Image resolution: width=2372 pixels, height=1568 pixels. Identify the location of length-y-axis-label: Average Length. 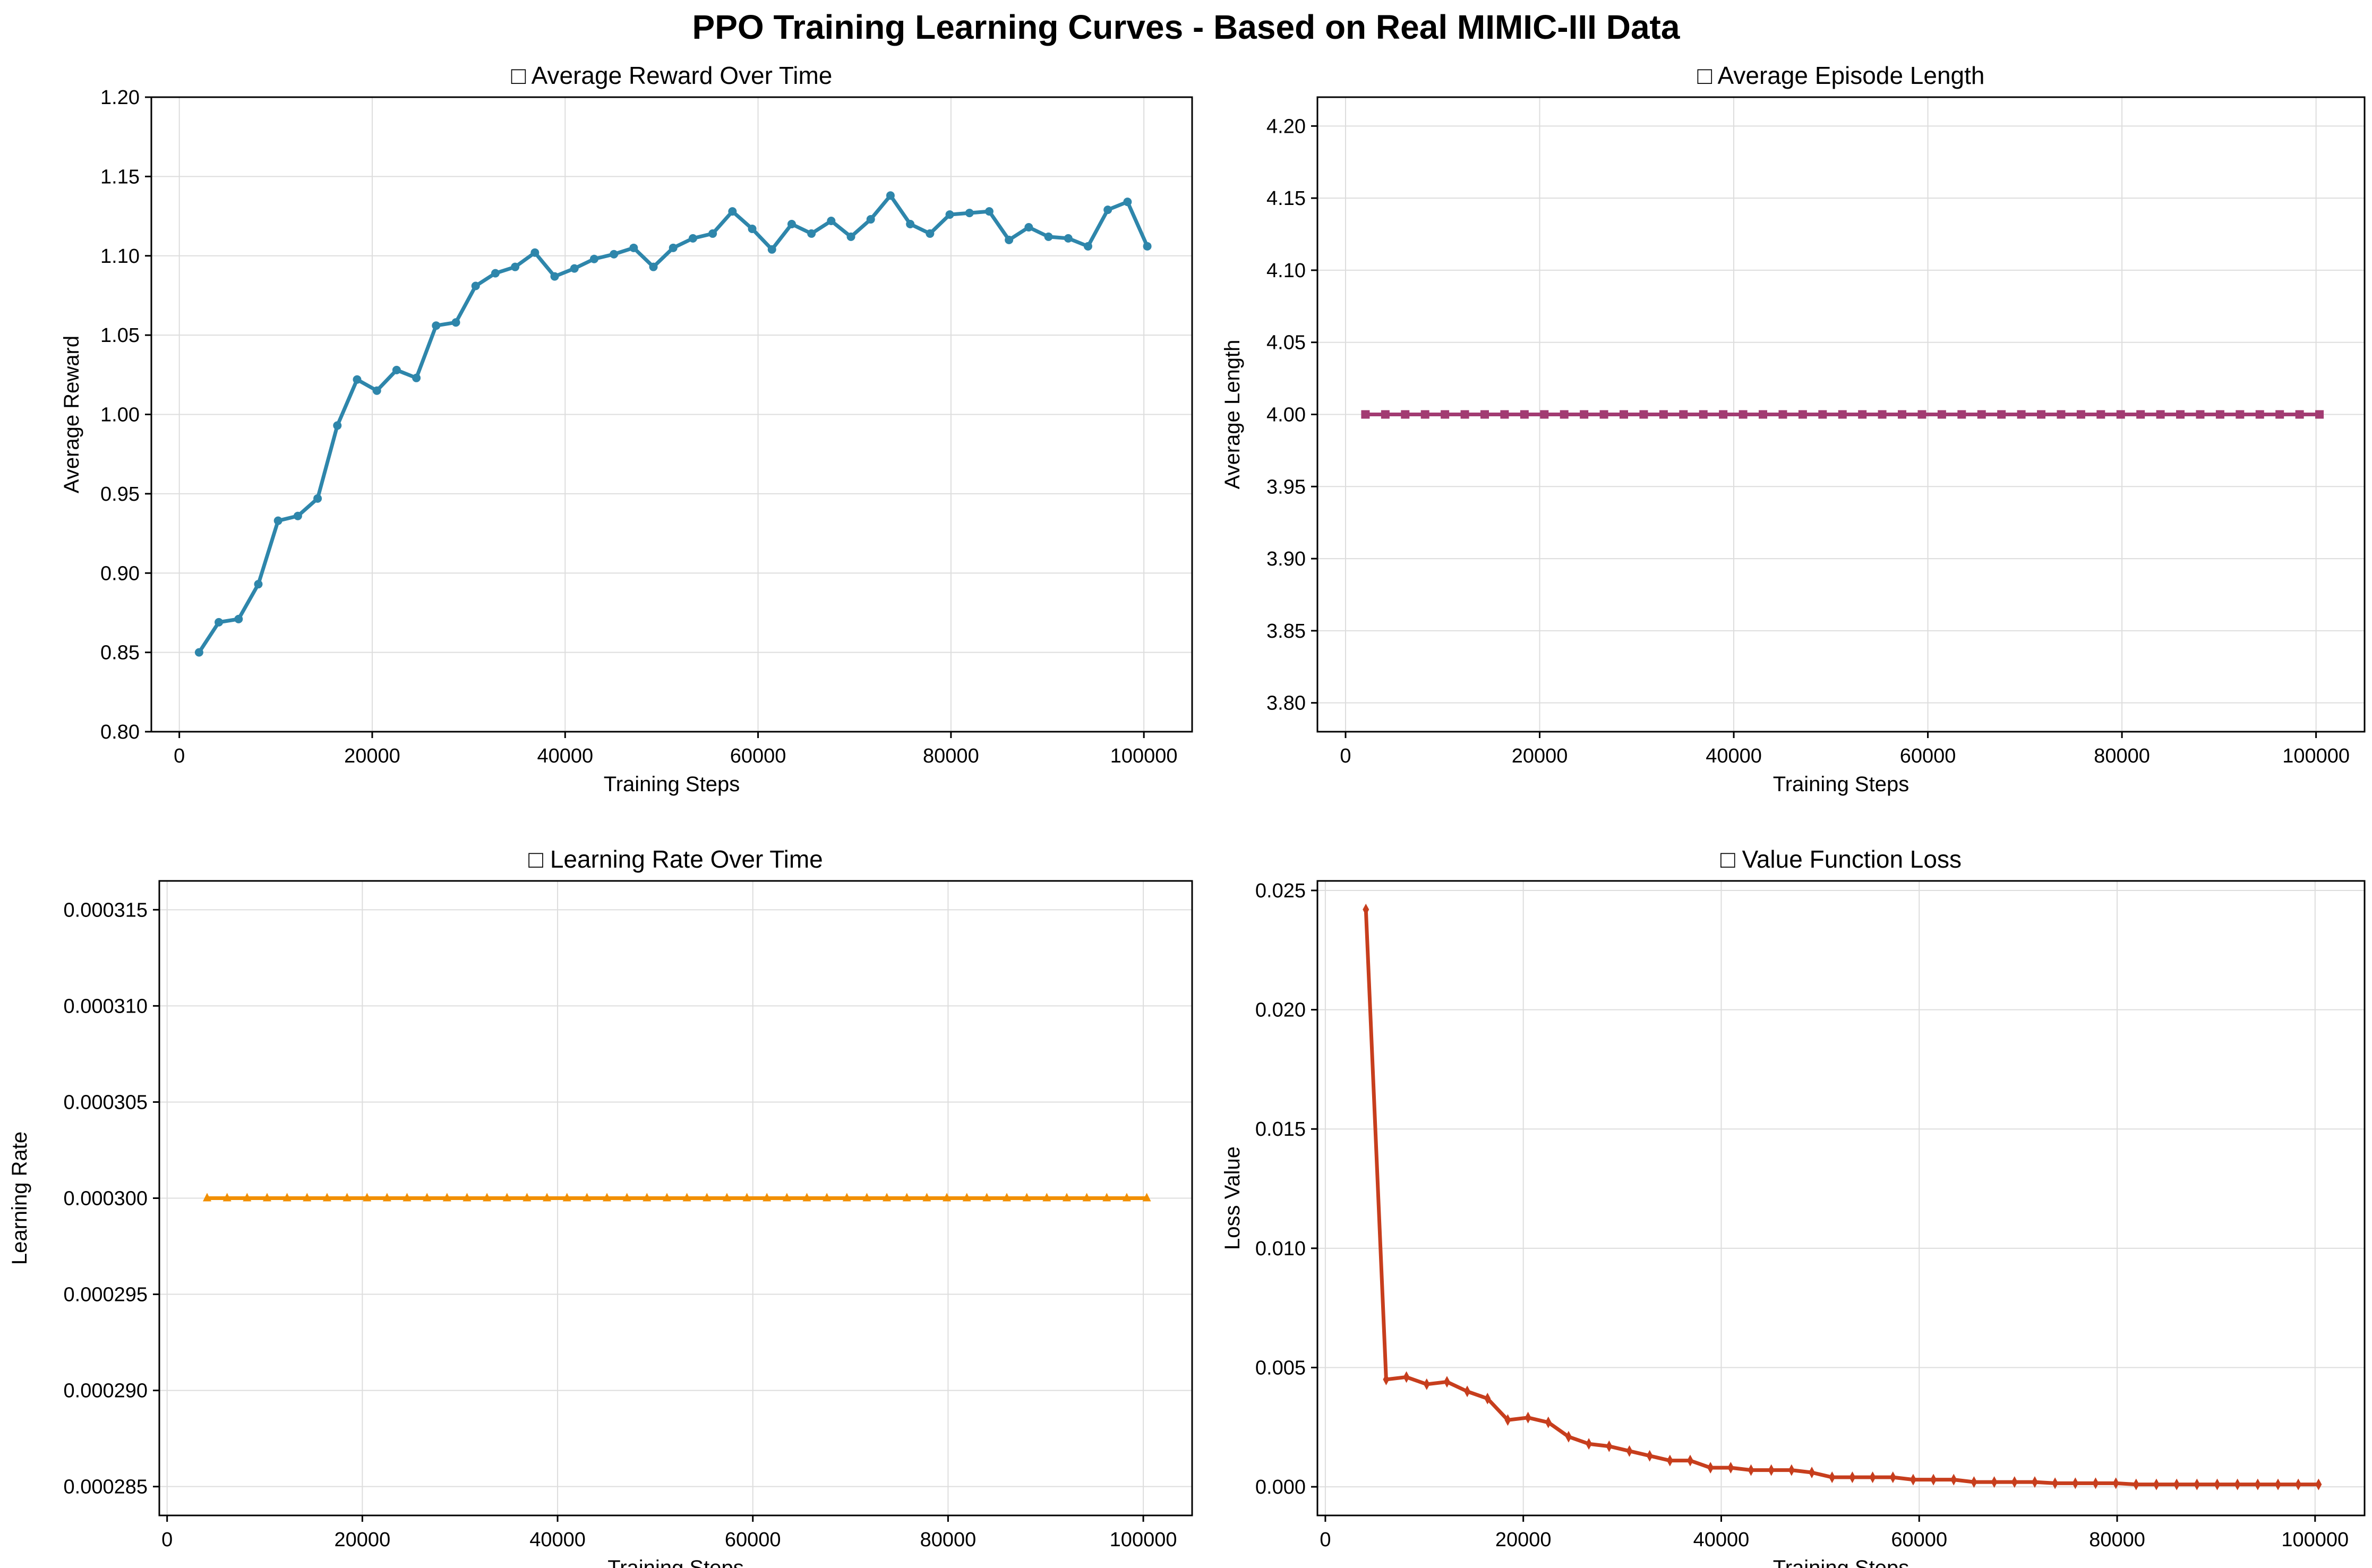
(1232, 415).